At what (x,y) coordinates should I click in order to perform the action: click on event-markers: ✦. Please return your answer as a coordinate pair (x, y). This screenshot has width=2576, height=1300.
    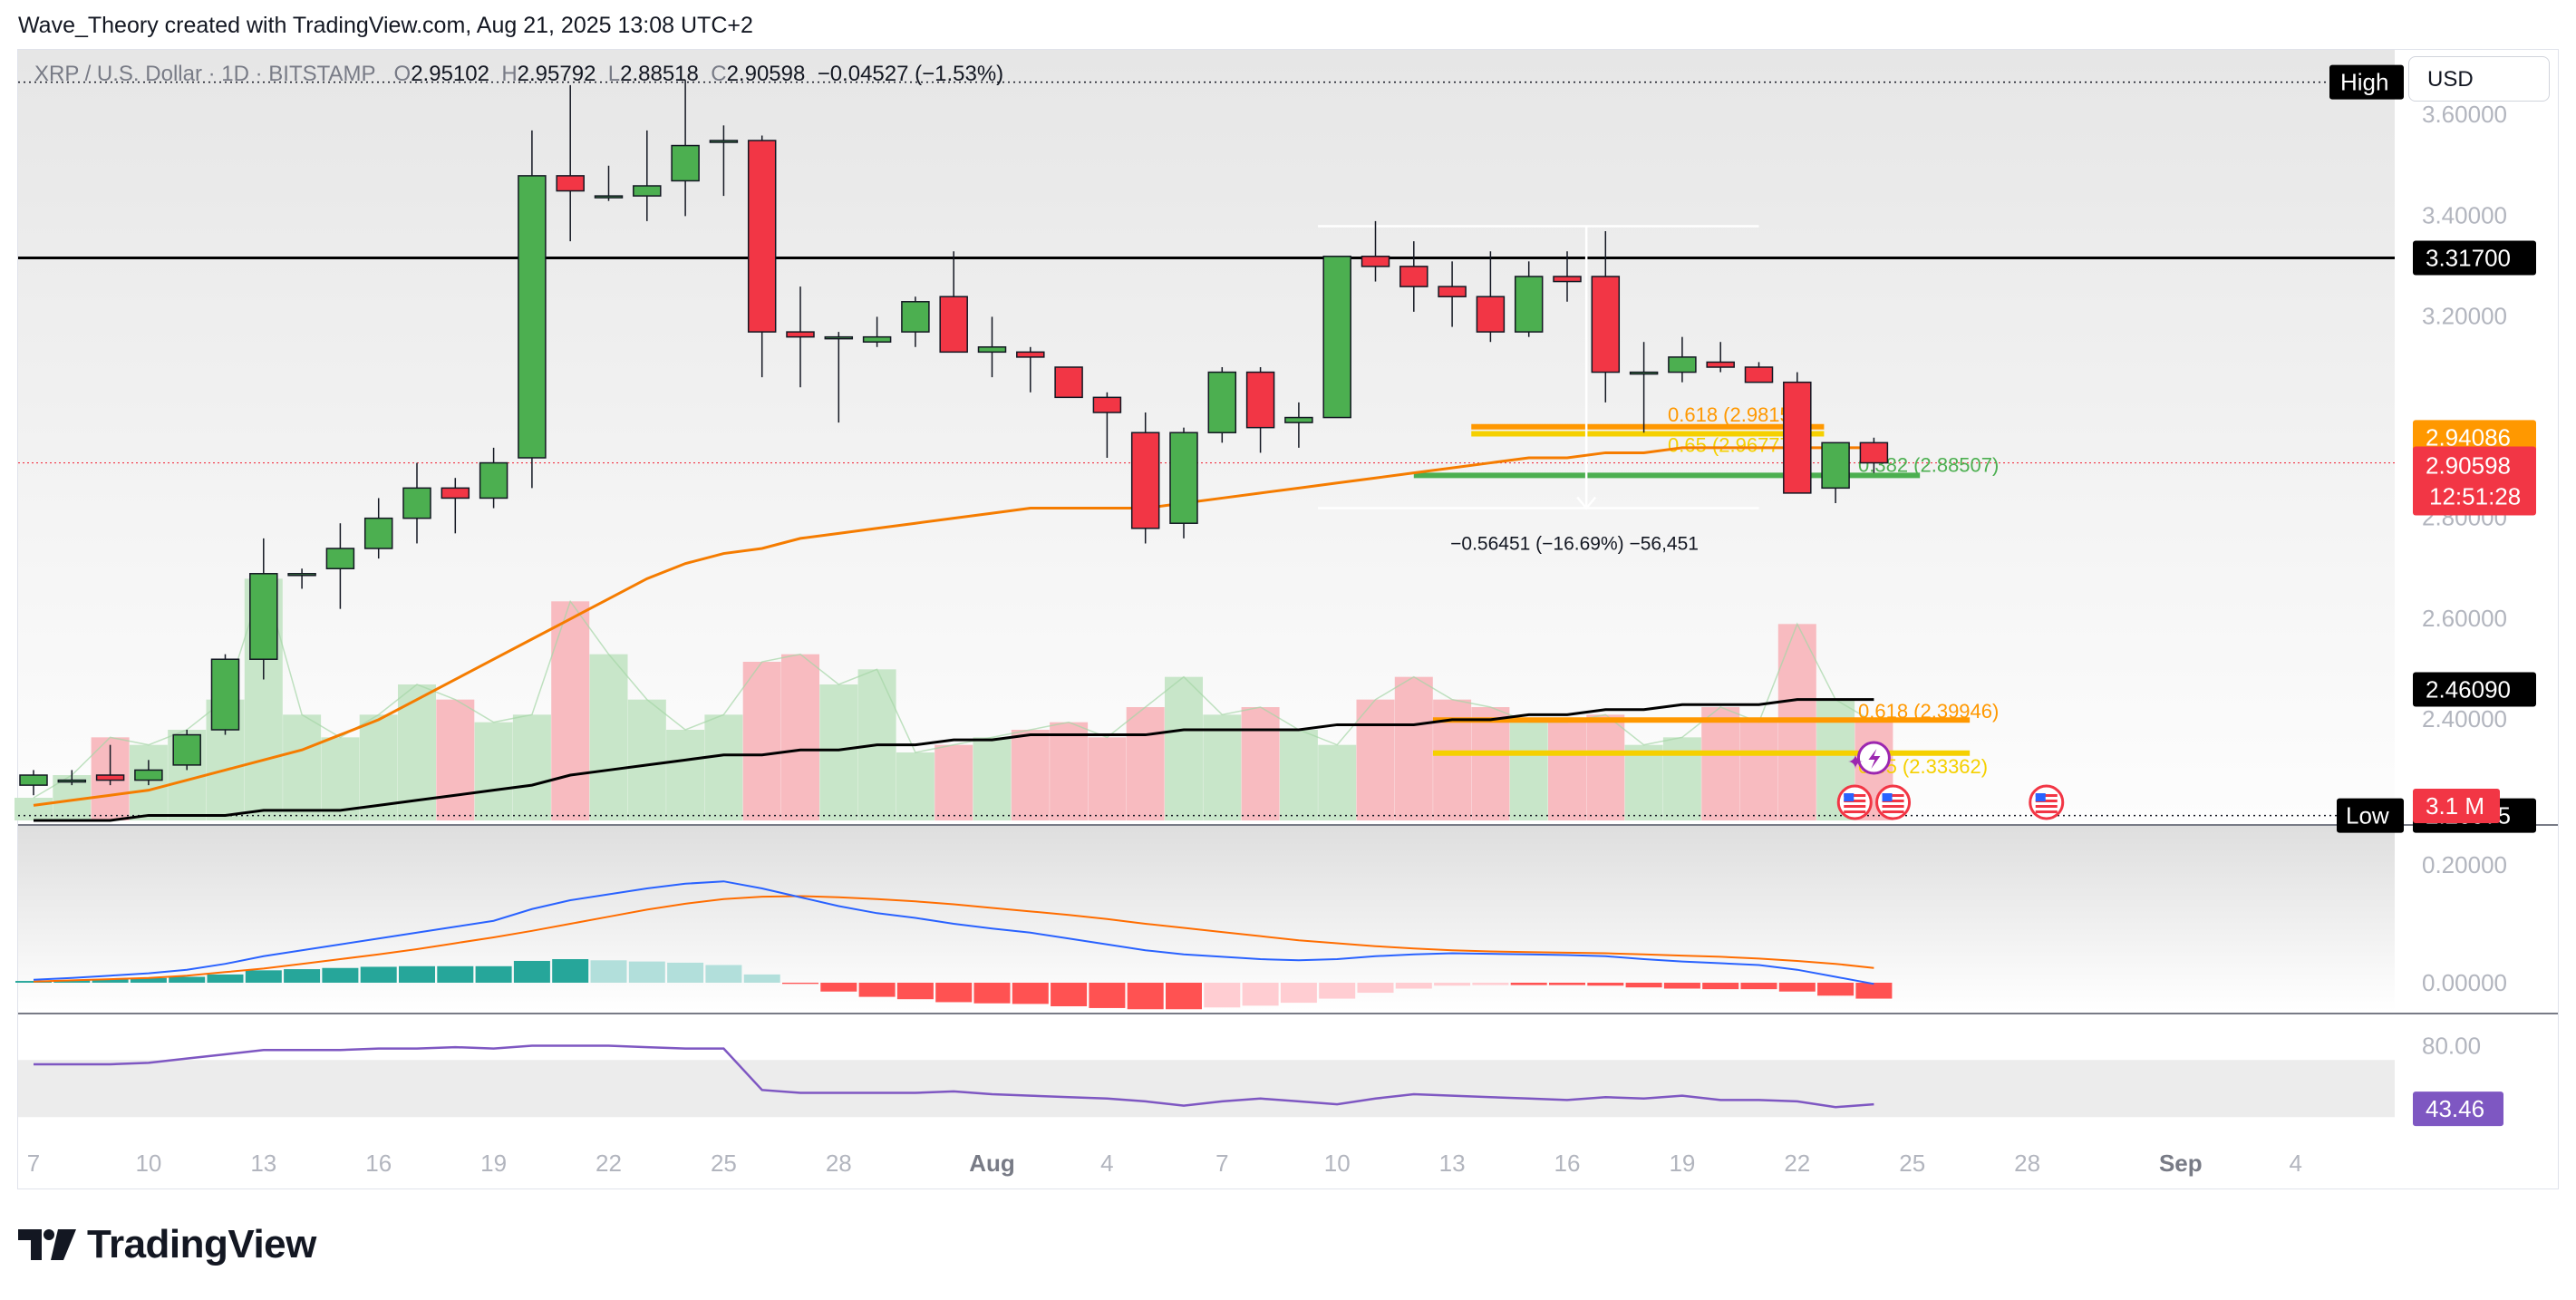
    Looking at the image, I should click on (1950, 780).